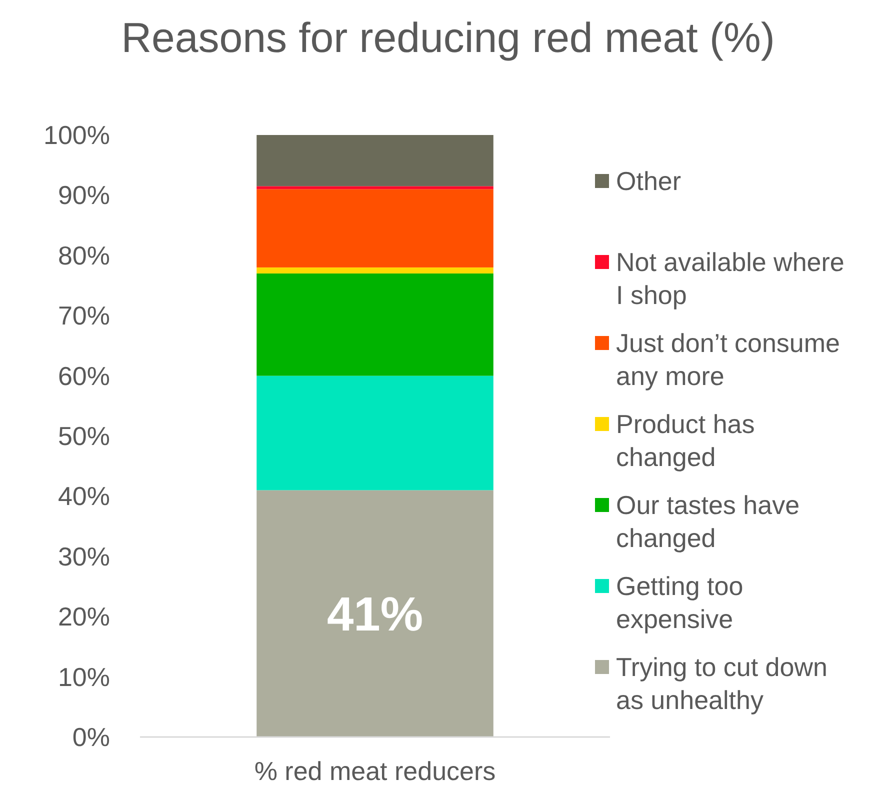  What do you see at coordinates (84, 375) in the screenshot?
I see `y-tick-label: 60%` at bounding box center [84, 375].